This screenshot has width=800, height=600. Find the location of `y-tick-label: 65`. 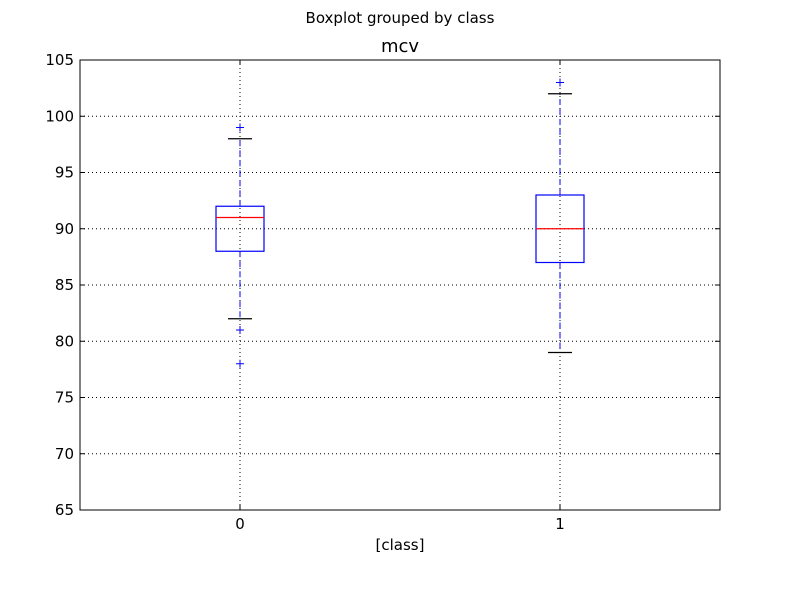

y-tick-label: 65 is located at coordinates (64, 510).